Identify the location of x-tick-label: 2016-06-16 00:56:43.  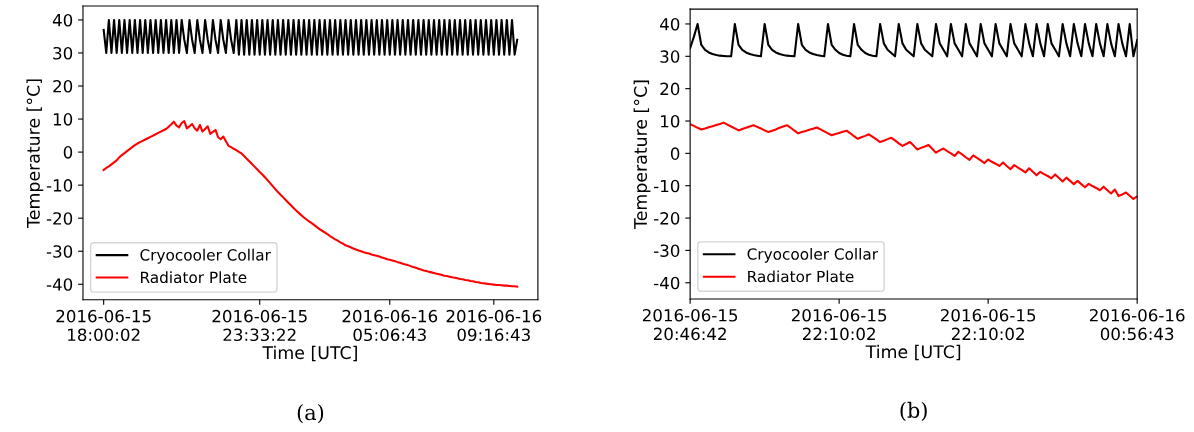
(1137, 324).